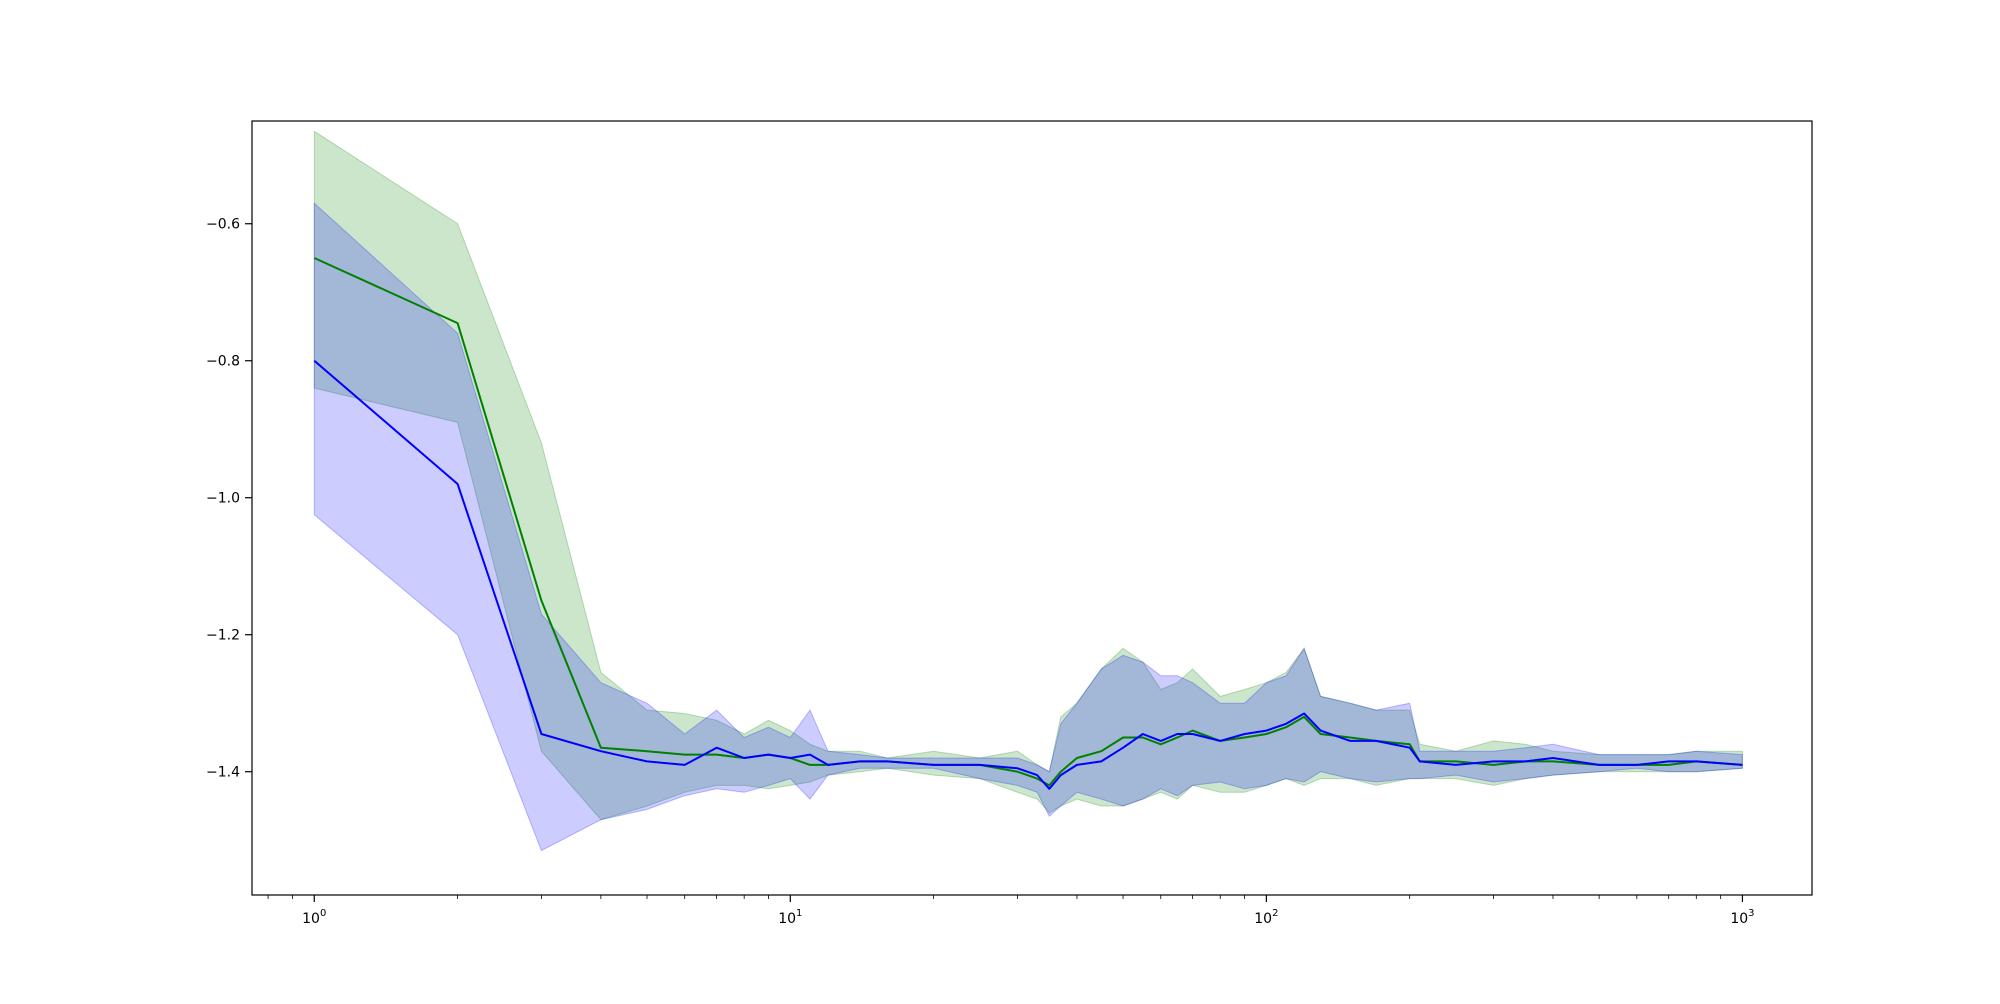 The width and height of the screenshot is (2000, 1004). Describe the element at coordinates (223, 362) in the screenshot. I see `y-tick-label: −0.8` at that location.